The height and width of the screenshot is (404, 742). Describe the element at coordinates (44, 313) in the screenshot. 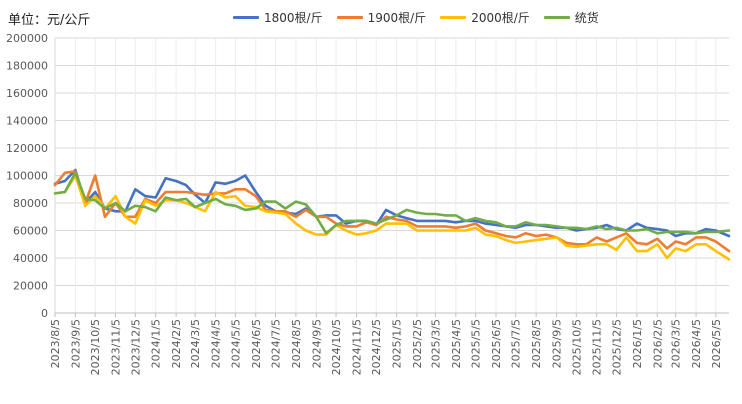

I see `y-tick-label: 0` at that location.